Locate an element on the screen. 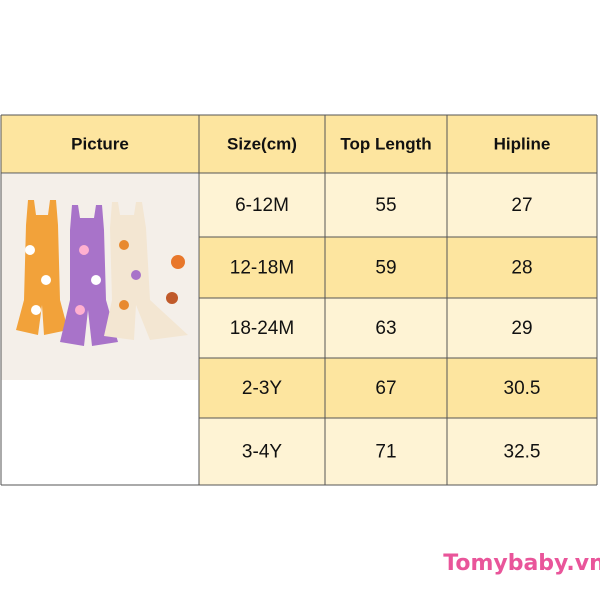 This screenshot has width=600, height=600. table-cell: 71 is located at coordinates (385, 452).